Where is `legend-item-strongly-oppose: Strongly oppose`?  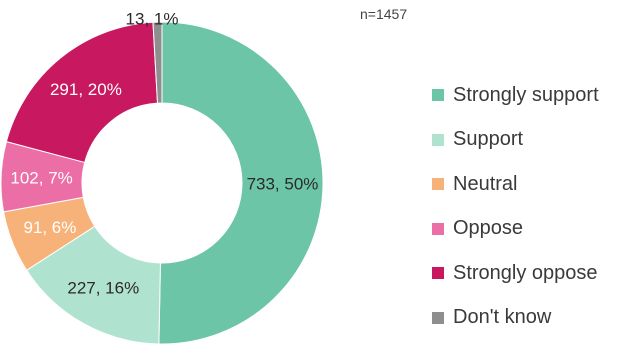 legend-item-strongly-oppose: Strongly oppose is located at coordinates (515, 273).